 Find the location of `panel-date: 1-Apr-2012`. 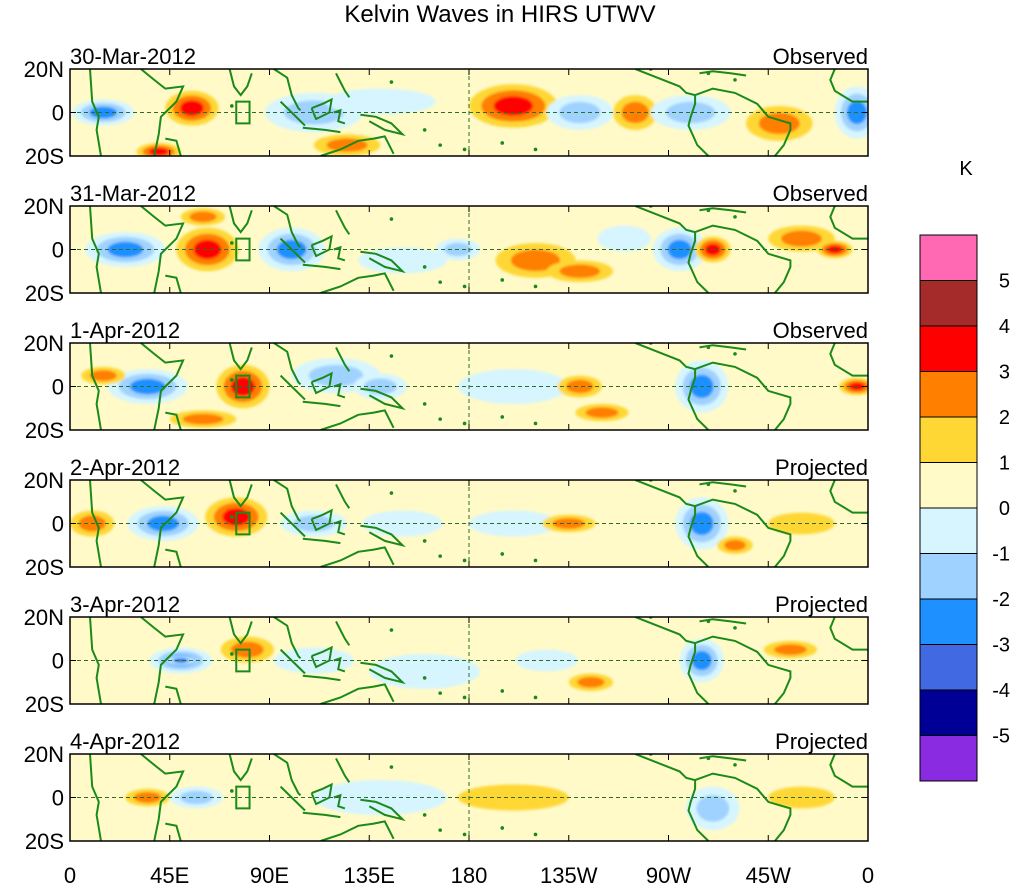

panel-date: 1-Apr-2012 is located at coordinates (125, 330).